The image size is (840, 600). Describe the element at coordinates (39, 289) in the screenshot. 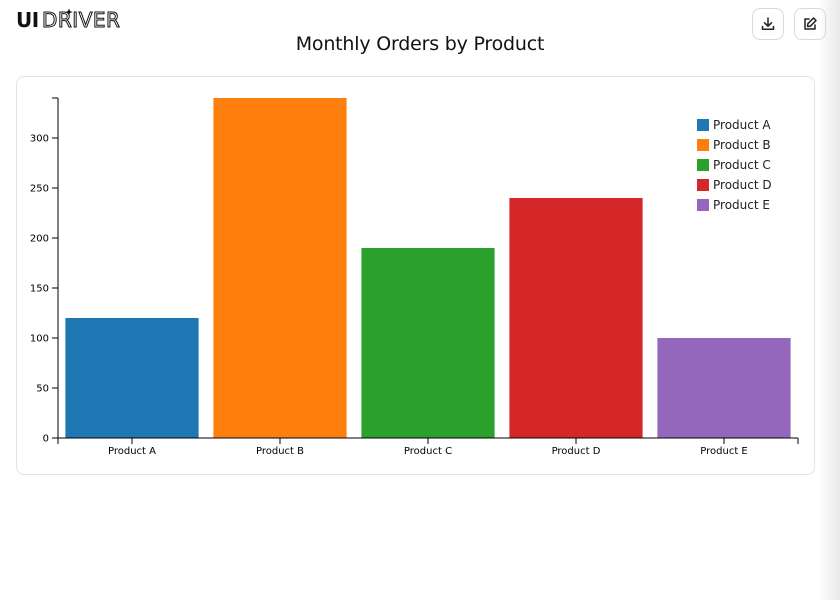

I see `y-tick-label: 150` at that location.